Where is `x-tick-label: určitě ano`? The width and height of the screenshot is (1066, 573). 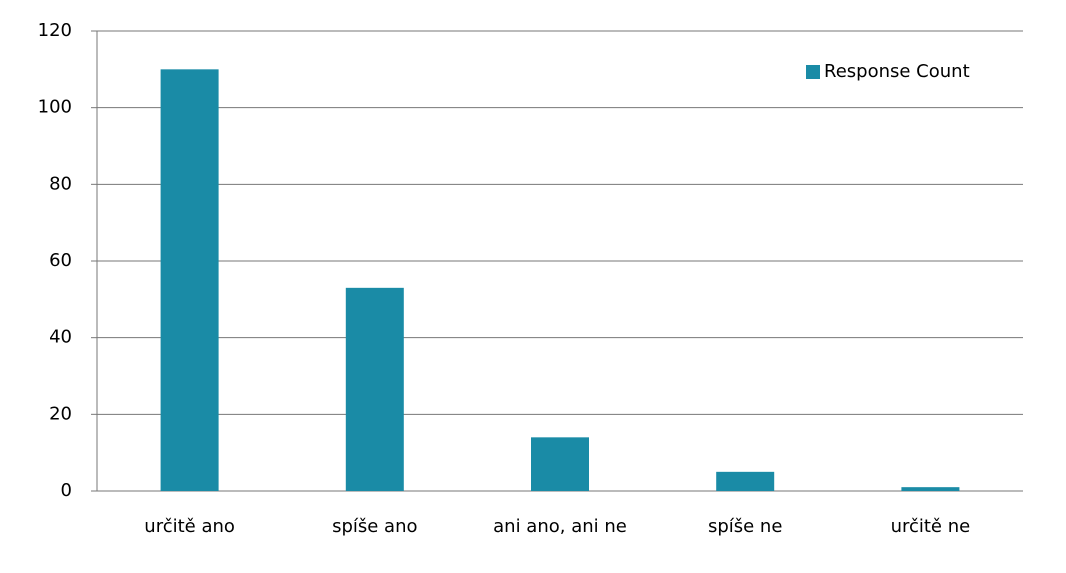
x-tick-label: určitě ano is located at coordinates (189, 526).